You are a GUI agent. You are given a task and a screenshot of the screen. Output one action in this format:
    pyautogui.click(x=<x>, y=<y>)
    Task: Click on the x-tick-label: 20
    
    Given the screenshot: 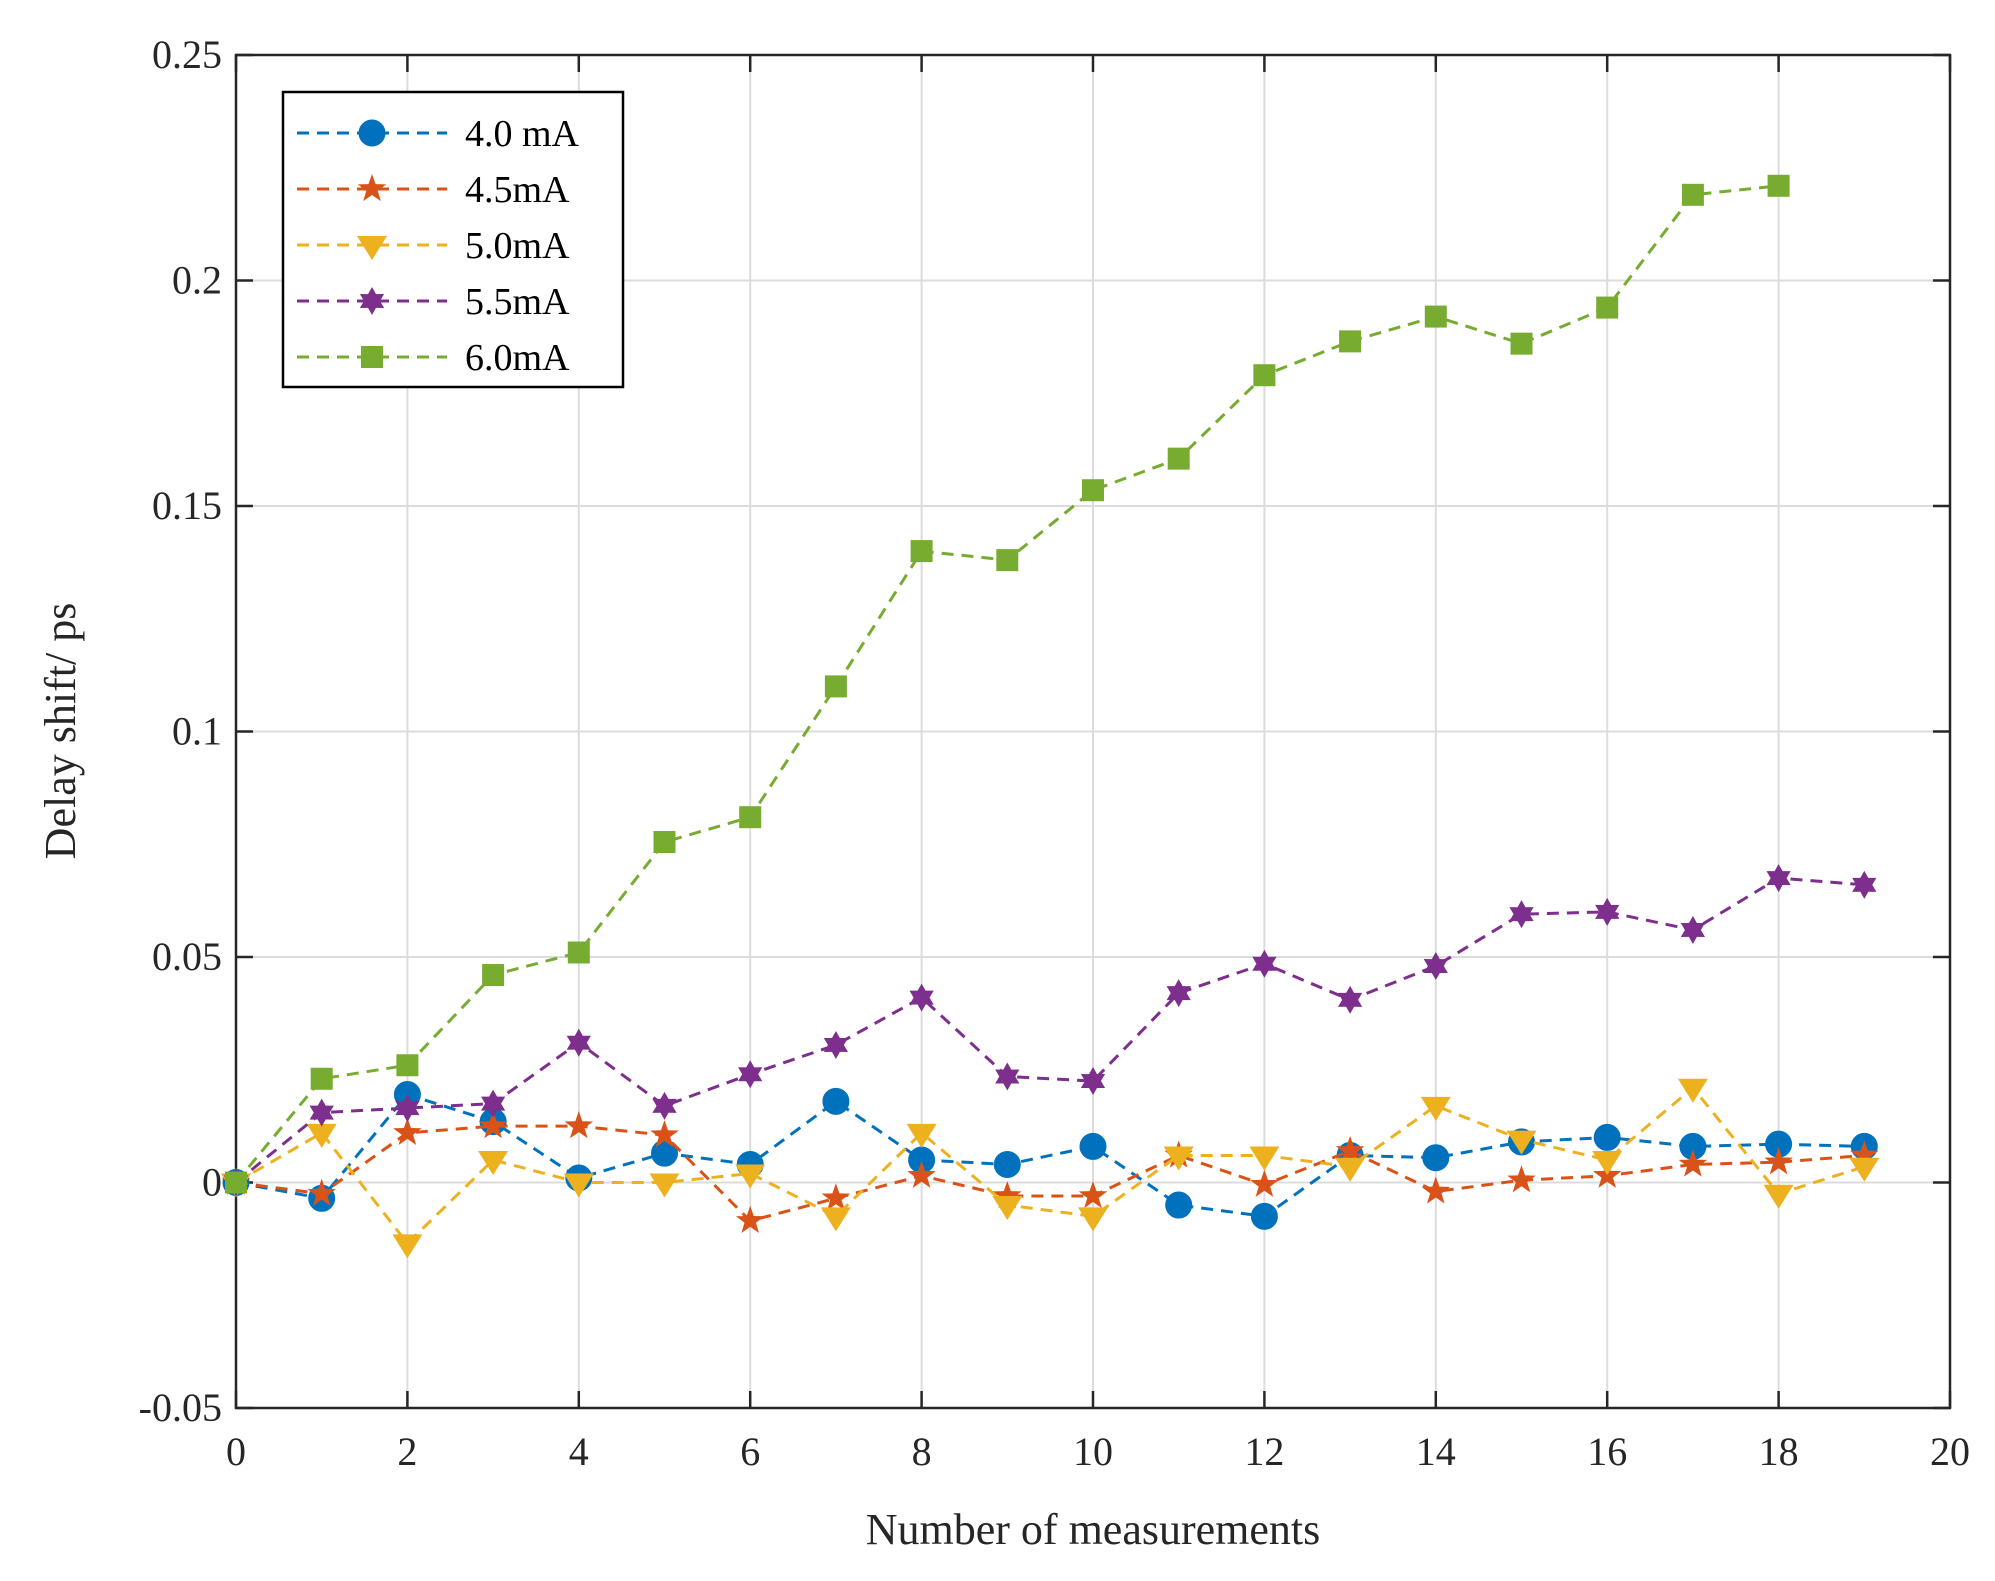 What is the action you would take?
    pyautogui.click(x=1950, y=1451)
    